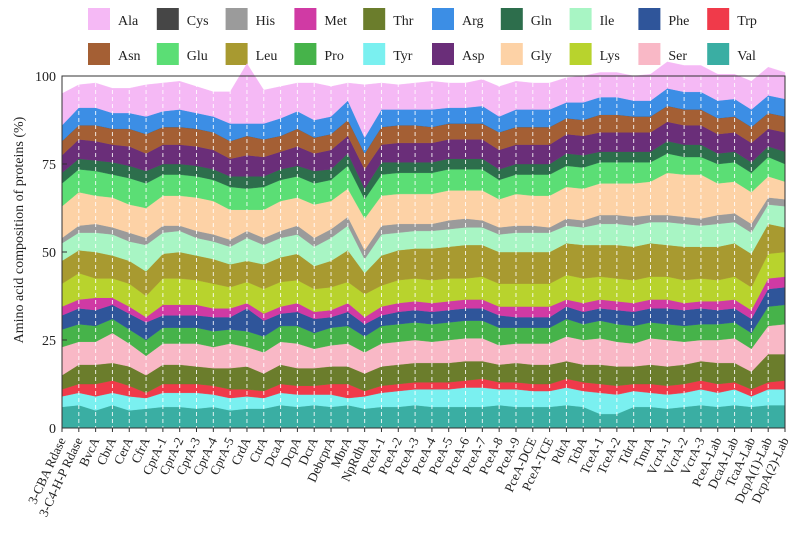 This screenshot has width=803, height=536. What do you see at coordinates (335, 21) in the screenshot?
I see `legend-label-met: Met` at bounding box center [335, 21].